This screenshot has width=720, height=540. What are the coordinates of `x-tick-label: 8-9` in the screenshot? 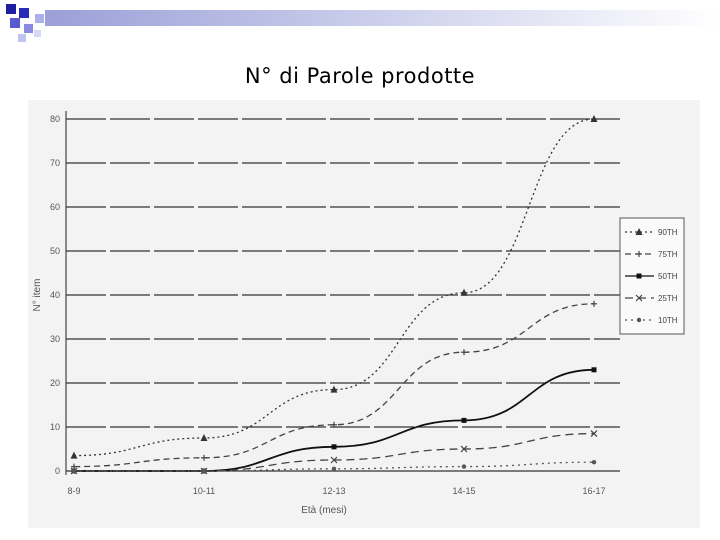 It's located at (73, 491).